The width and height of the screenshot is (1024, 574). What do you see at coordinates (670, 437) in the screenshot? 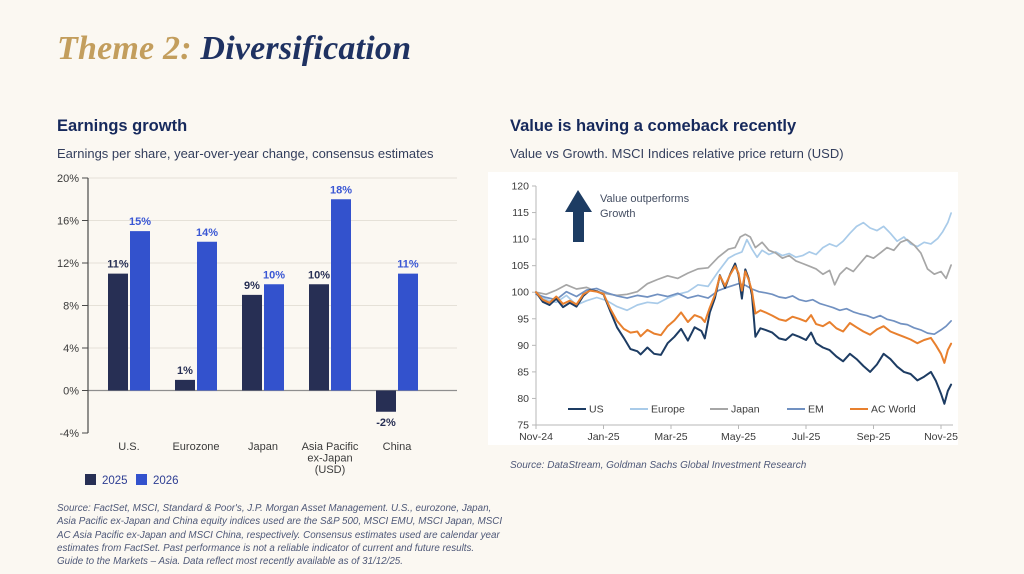
I see `svg-text: Mar-25` at bounding box center [670, 437].